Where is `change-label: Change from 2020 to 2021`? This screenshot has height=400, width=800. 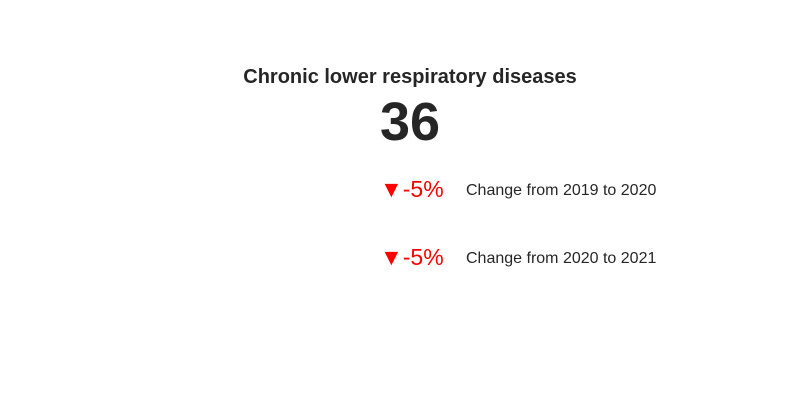 change-label: Change from 2020 to 2021 is located at coordinates (561, 258).